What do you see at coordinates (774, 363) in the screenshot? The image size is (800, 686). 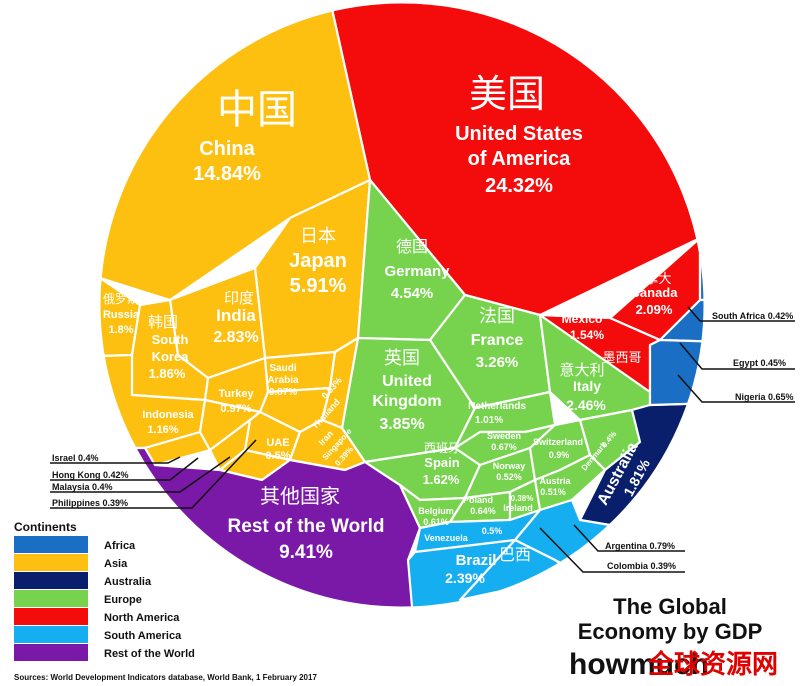 I see `egypt-callout-value: 0.45%` at bounding box center [774, 363].